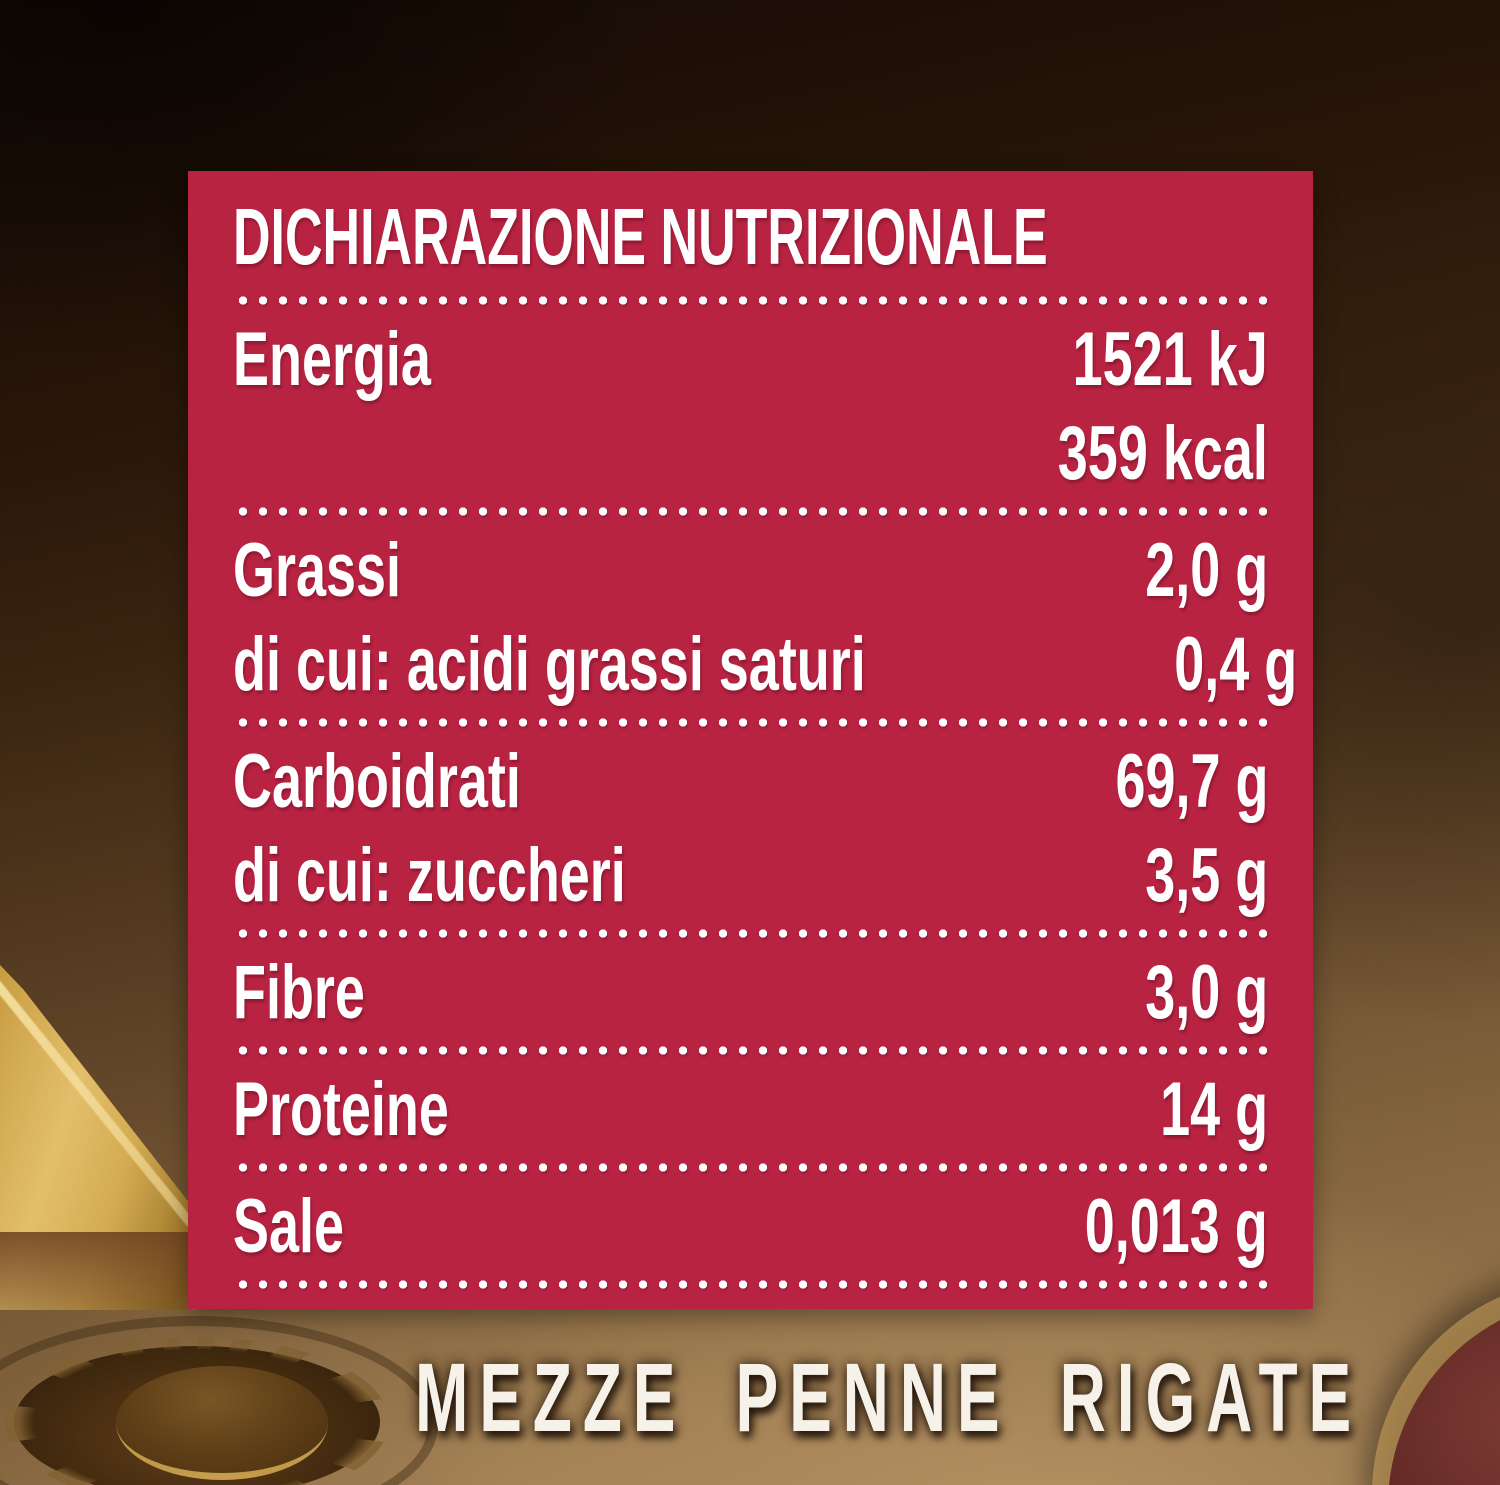  Describe the element at coordinates (640, 236) in the screenshot. I see `panel-title: DICHIARAZIONE NUTRIZIONALE` at that location.